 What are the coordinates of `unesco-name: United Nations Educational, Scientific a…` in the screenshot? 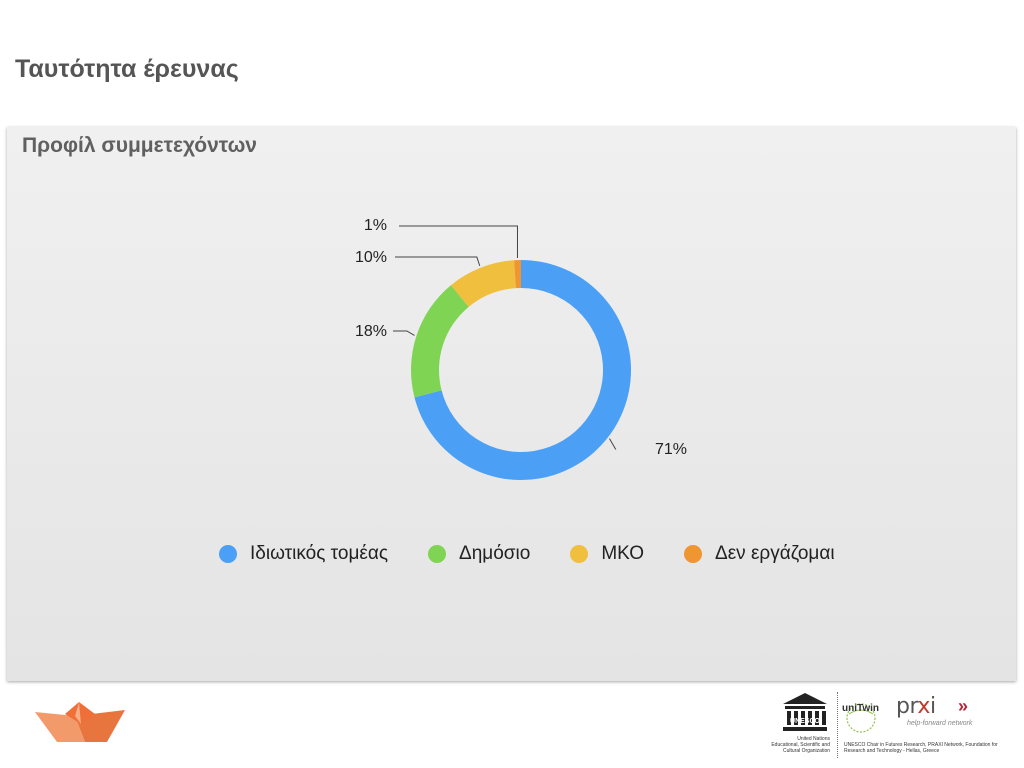 It's located at (800, 745).